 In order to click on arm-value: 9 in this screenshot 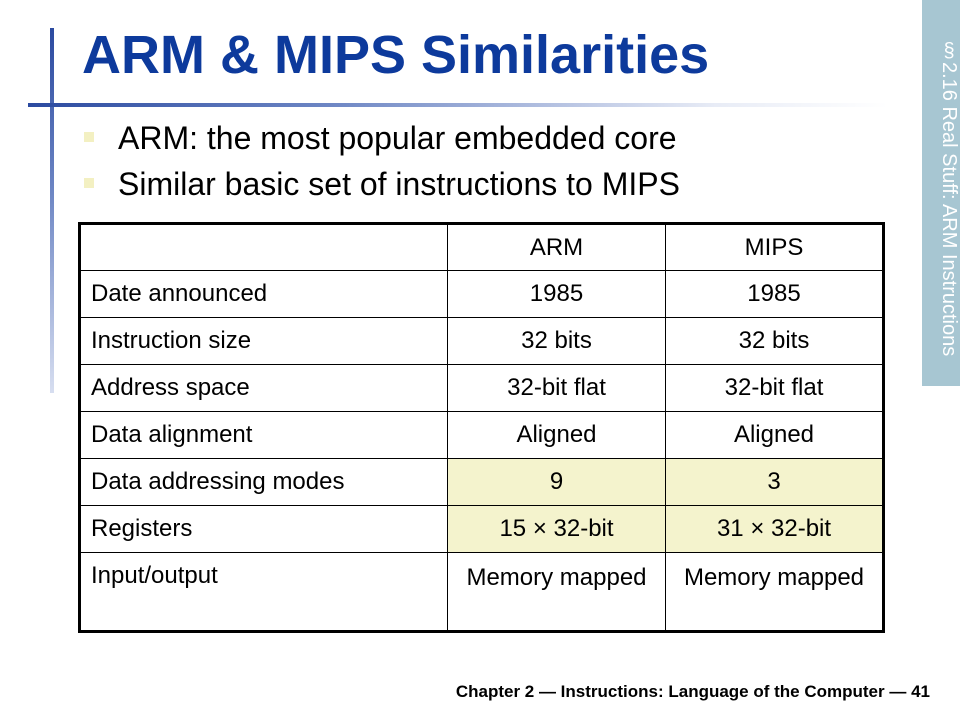, I will do `click(556, 482)`.